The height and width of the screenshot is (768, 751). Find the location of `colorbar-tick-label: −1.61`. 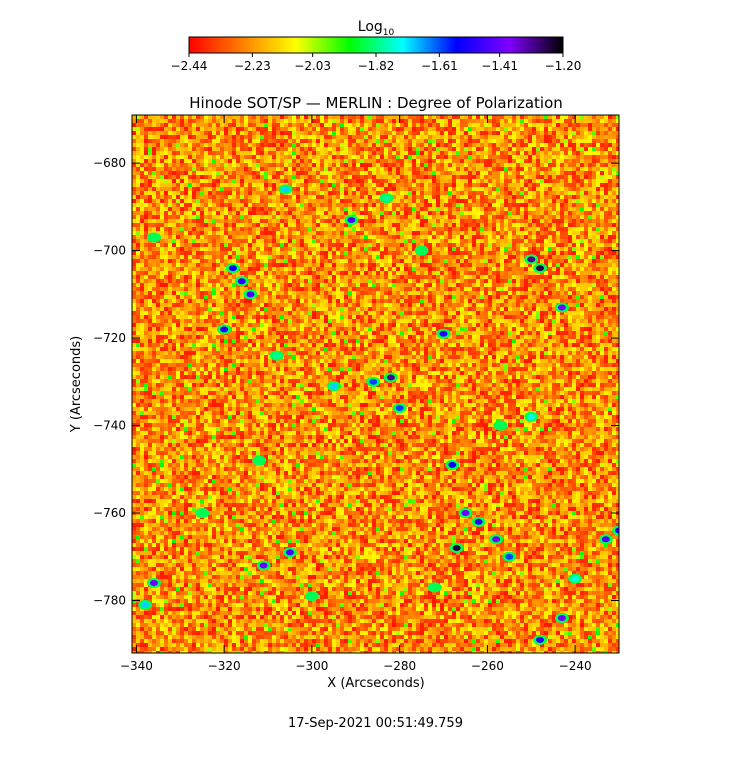

colorbar-tick-label: −1.61 is located at coordinates (439, 66).